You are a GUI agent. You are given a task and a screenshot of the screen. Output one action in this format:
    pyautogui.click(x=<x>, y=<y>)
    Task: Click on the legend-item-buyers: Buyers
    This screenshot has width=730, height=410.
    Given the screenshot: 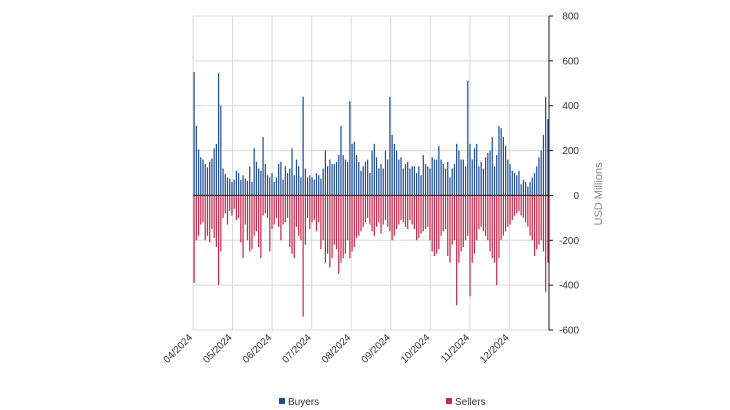 What is the action you would take?
    pyautogui.click(x=299, y=402)
    